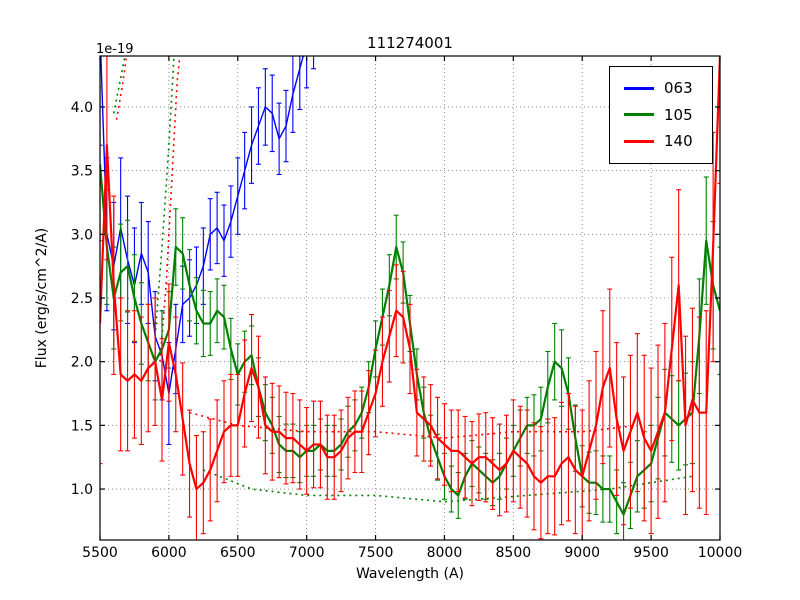  I want to click on svg-text: 1.0, so click(82, 490).